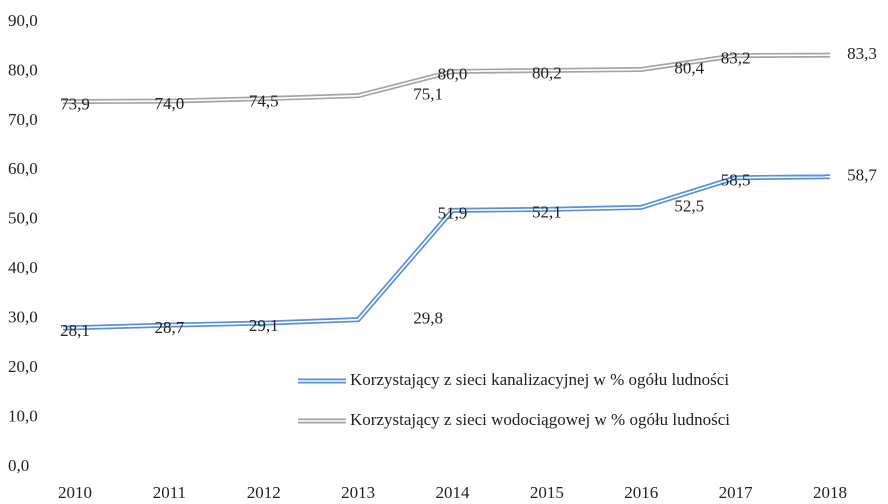  What do you see at coordinates (75, 492) in the screenshot?
I see `x-tick-label: 2010` at bounding box center [75, 492].